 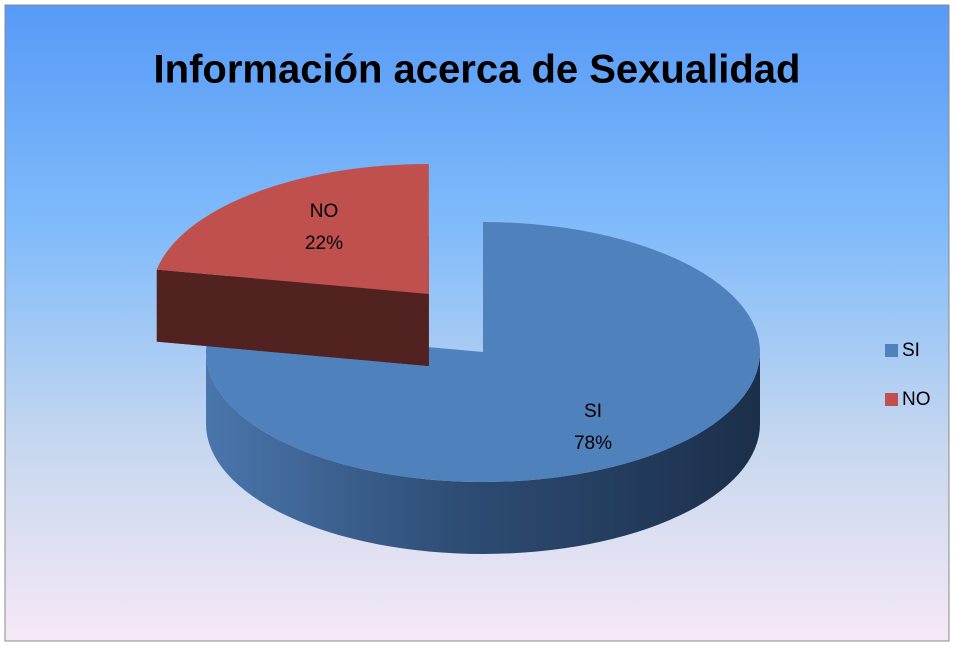 What do you see at coordinates (292, 317) in the screenshot?
I see `pie-slice-edge` at bounding box center [292, 317].